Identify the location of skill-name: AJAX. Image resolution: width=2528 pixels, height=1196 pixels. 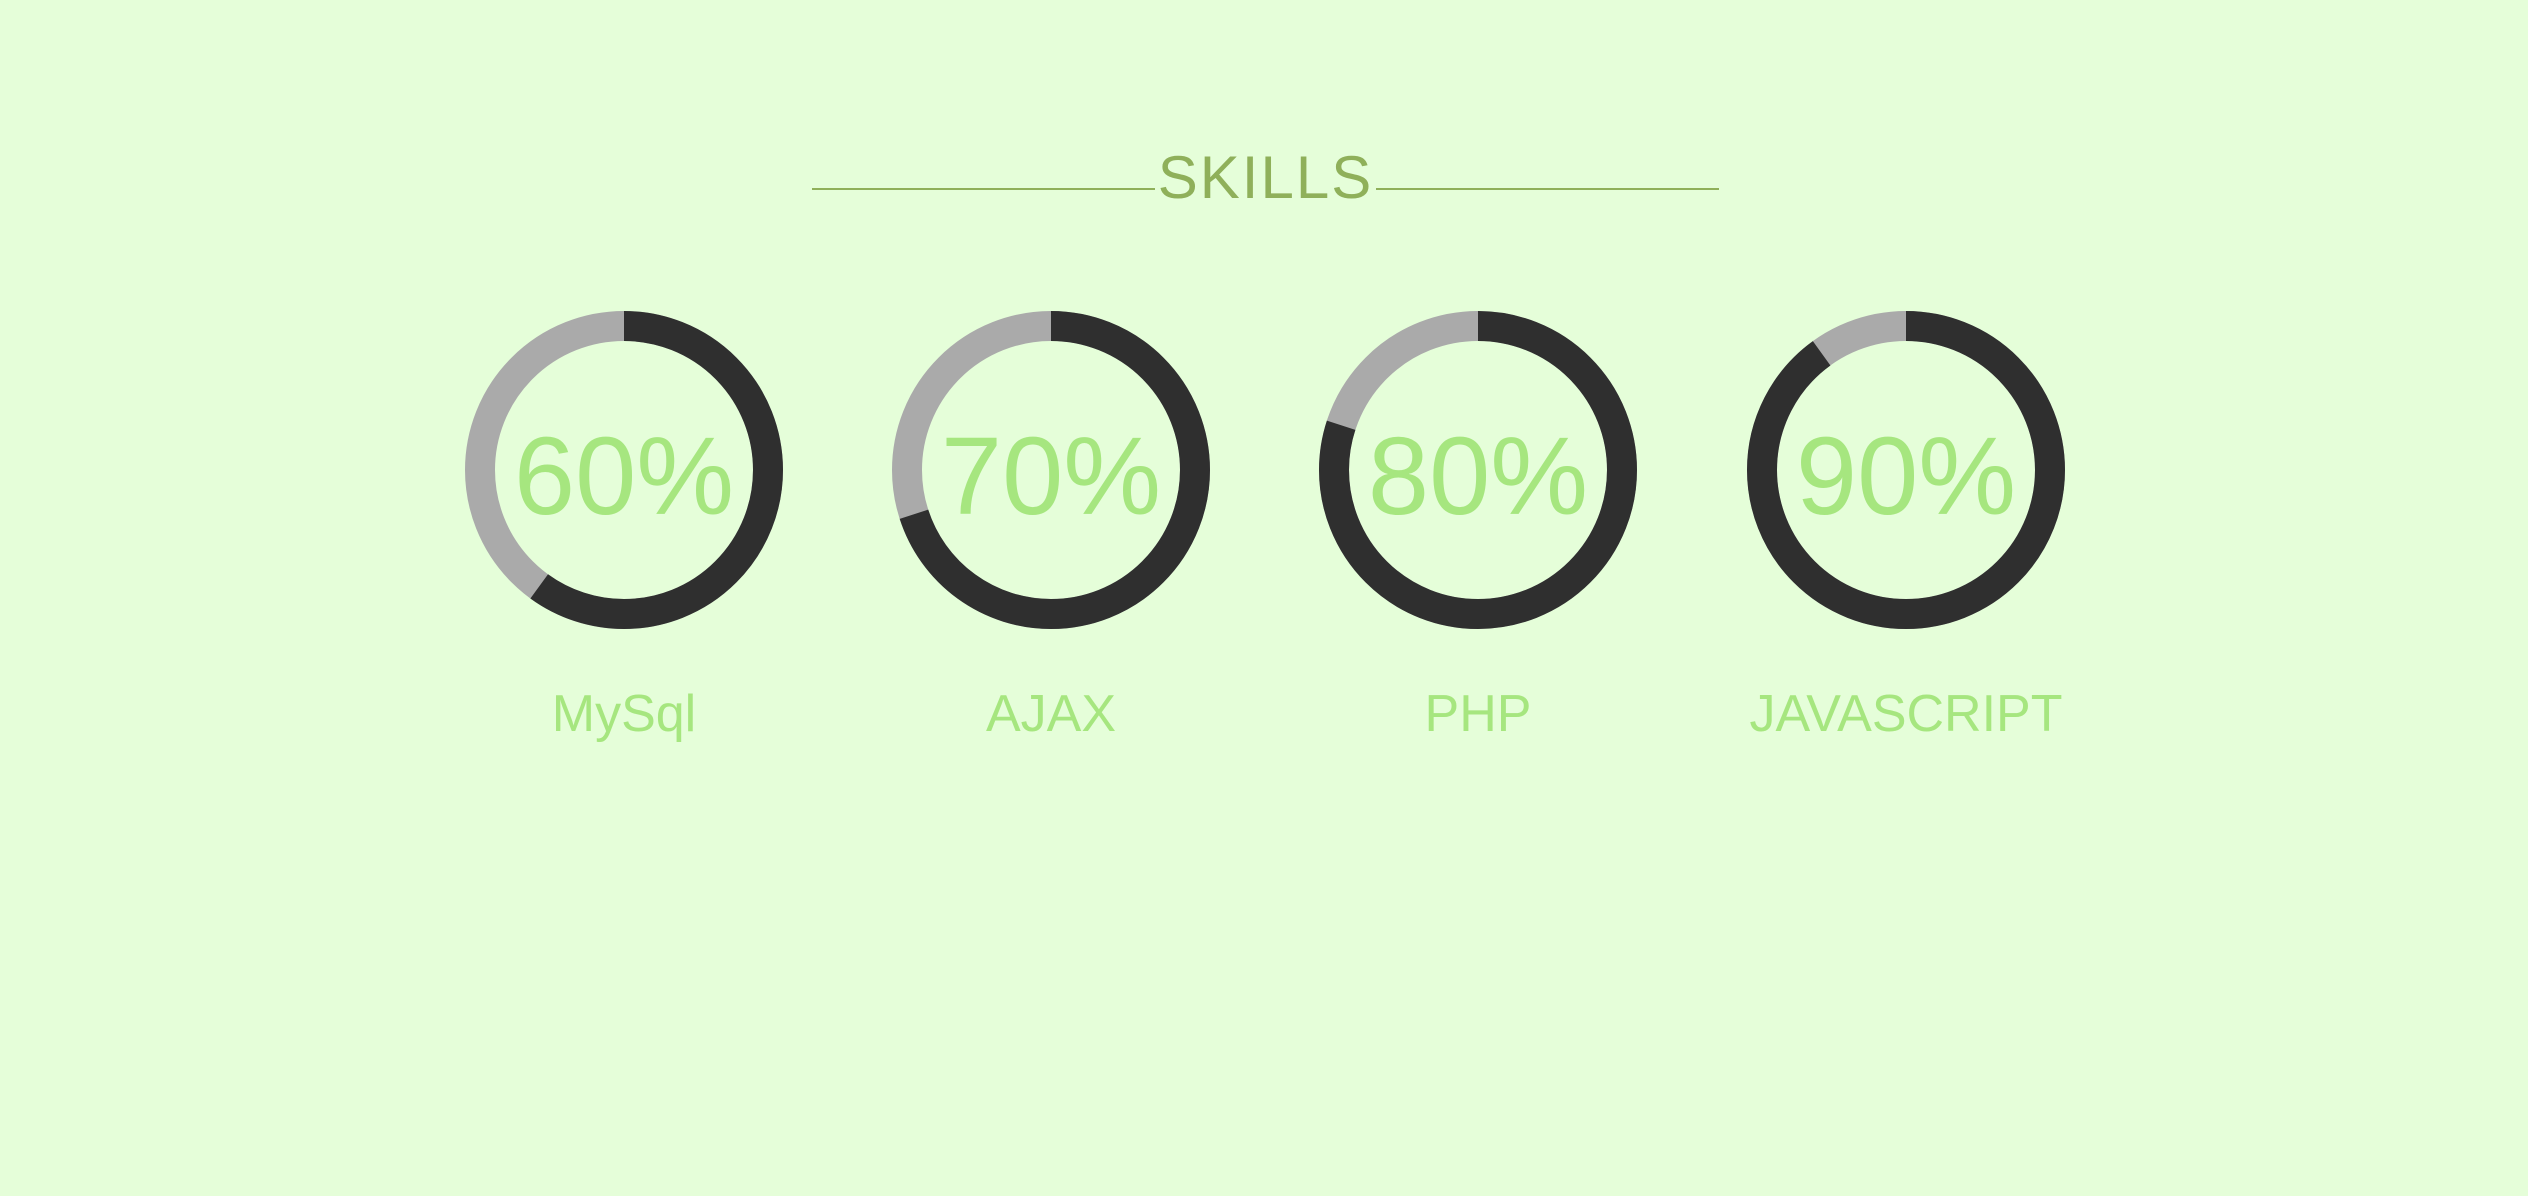
(1051, 714).